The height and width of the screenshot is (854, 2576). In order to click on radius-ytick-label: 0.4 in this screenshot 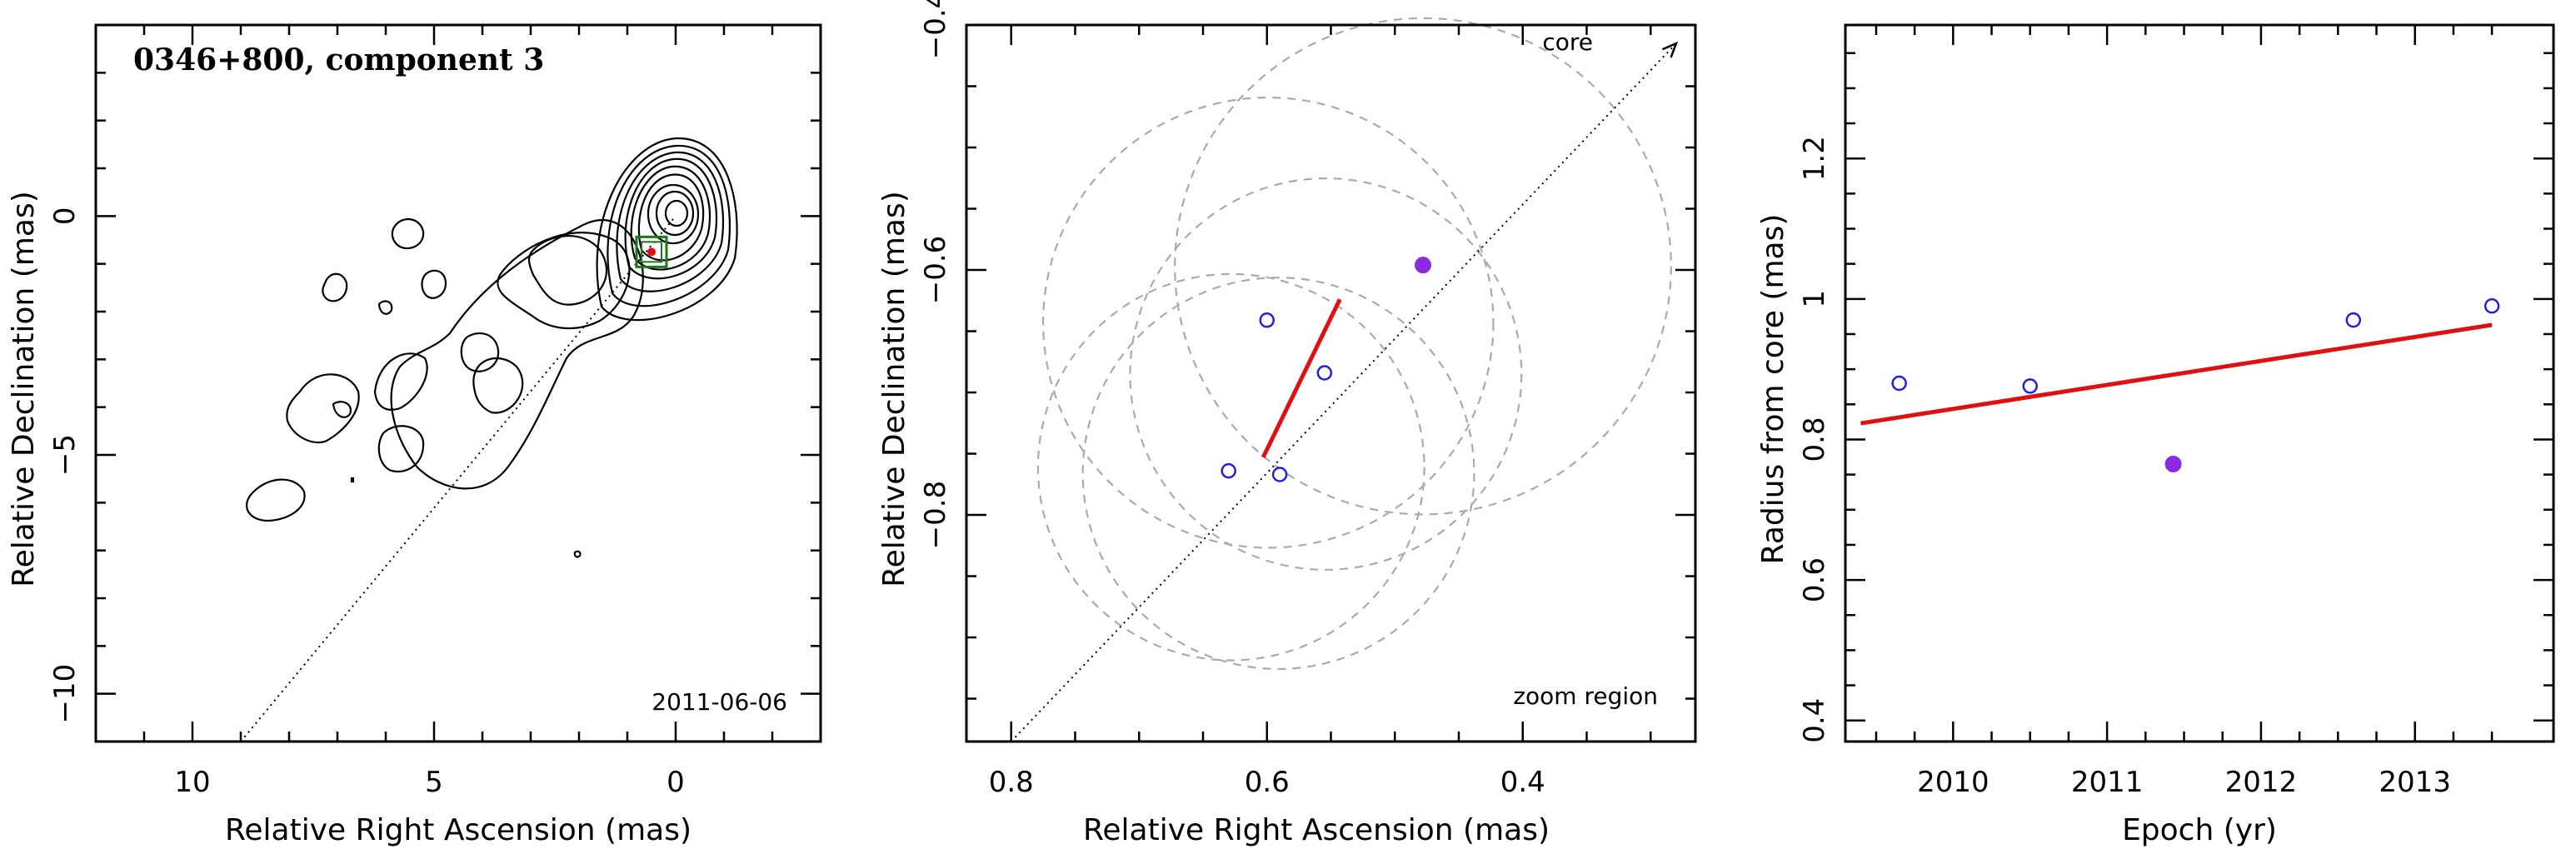, I will do `click(1814, 720)`.